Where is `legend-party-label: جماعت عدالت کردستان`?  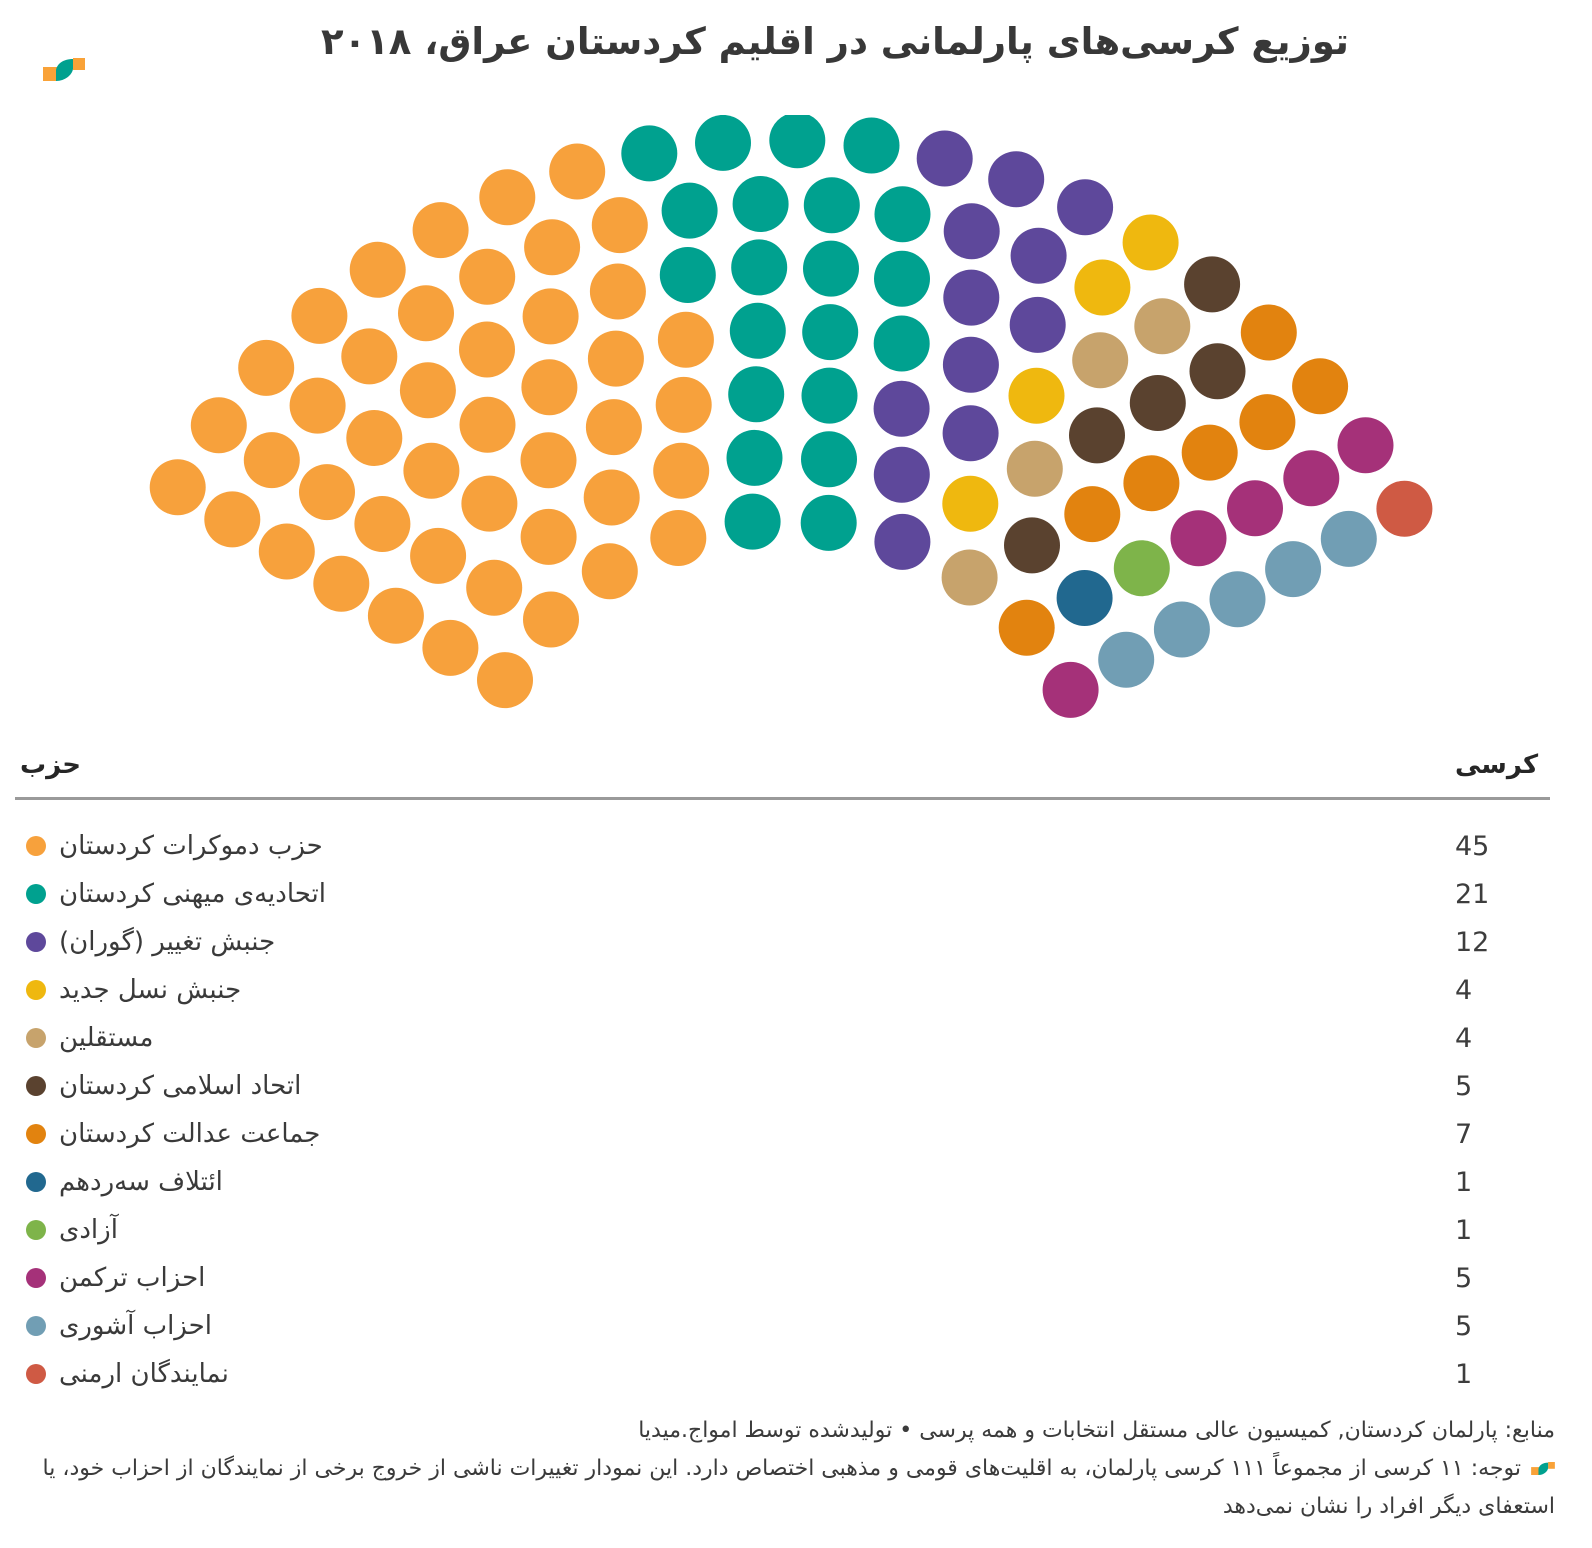
legend-party-label: جماعت عدالت کردستان is located at coordinates (190, 1134).